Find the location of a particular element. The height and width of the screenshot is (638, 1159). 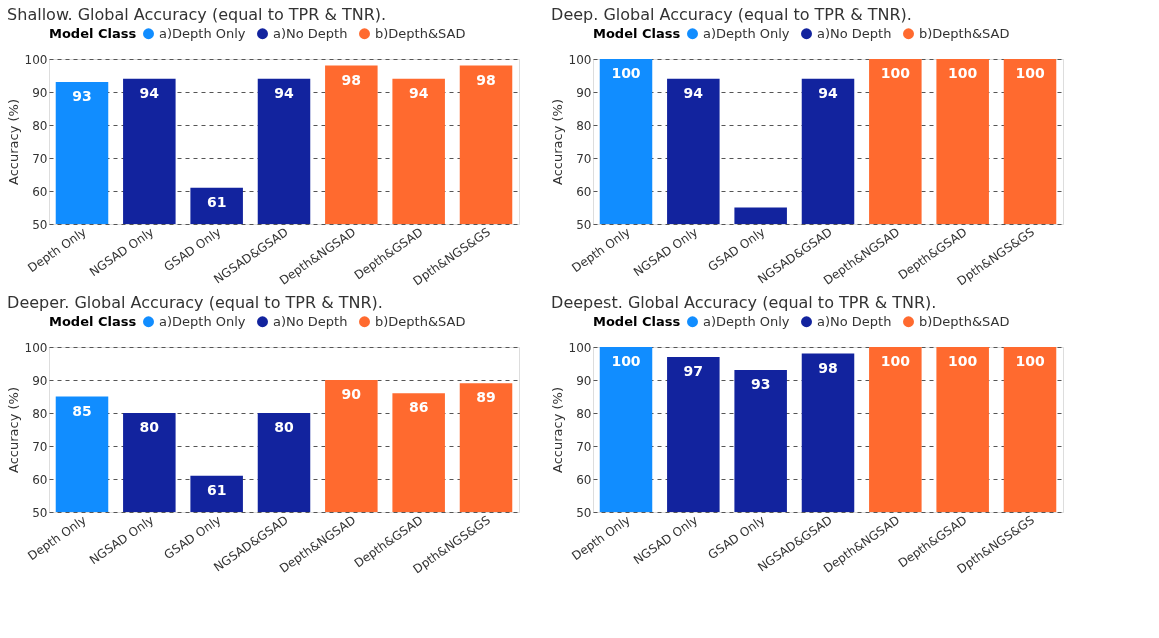

chart-title: Deeper. Global Accuracy (equal to TPR & TNR). is located at coordinates (195, 302).